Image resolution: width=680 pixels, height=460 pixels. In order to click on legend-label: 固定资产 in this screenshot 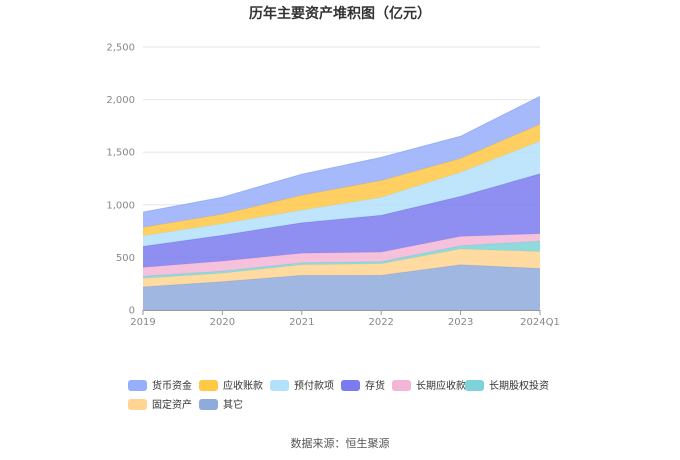, I will do `click(172, 404)`.